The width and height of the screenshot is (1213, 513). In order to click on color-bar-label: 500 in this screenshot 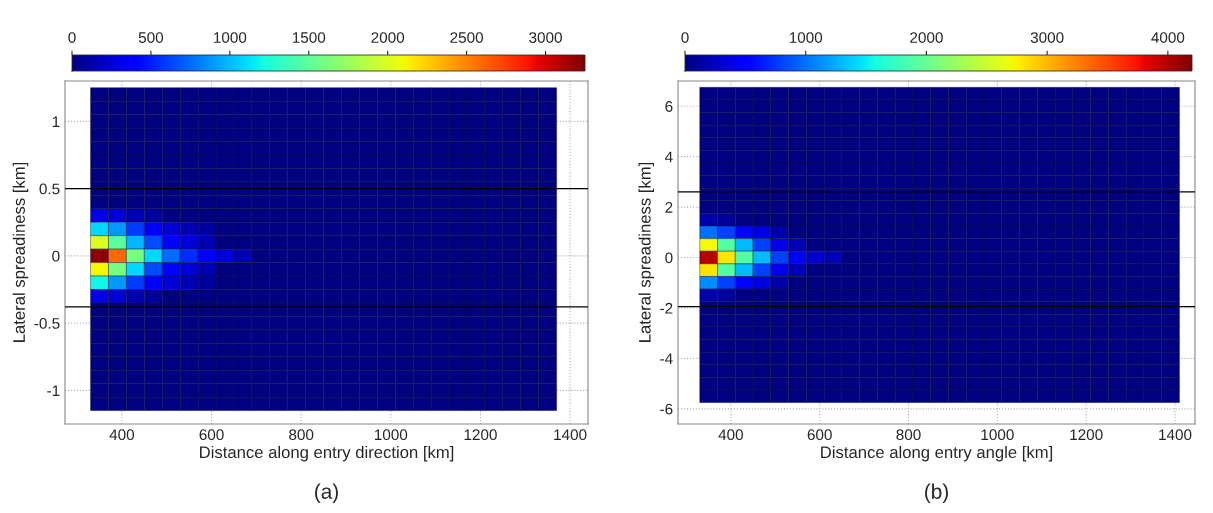, I will do `click(151, 37)`.